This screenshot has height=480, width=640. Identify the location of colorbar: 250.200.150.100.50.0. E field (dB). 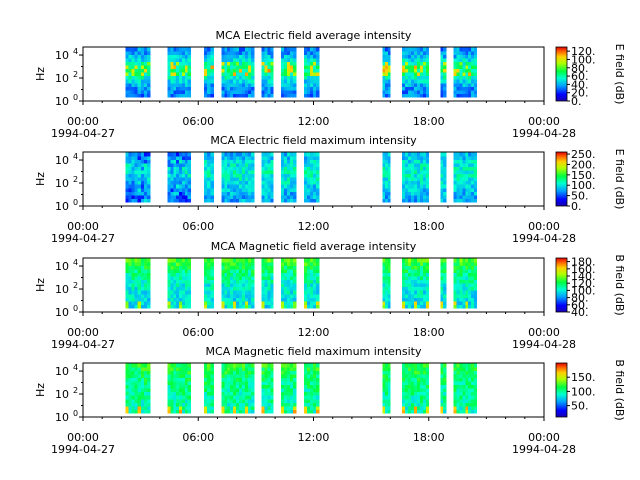
(590, 180).